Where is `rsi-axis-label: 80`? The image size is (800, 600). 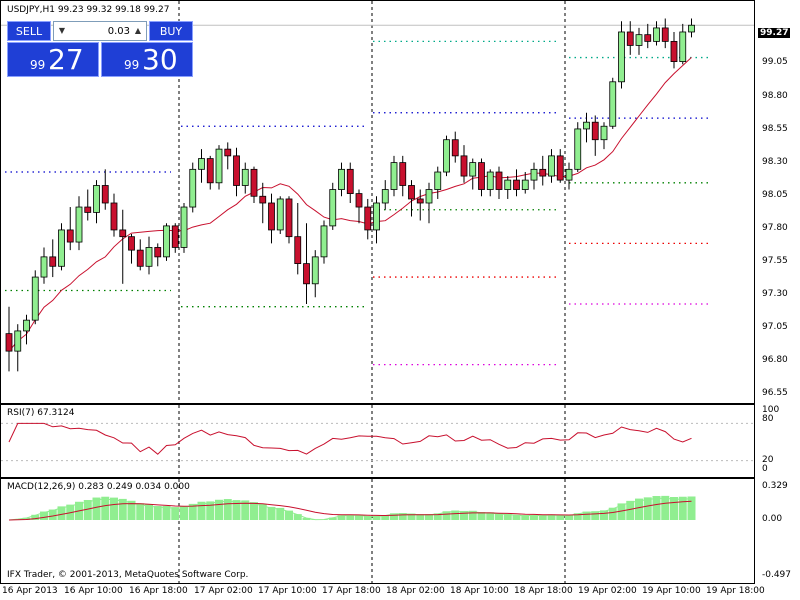 rsi-axis-label: 80 is located at coordinates (768, 419).